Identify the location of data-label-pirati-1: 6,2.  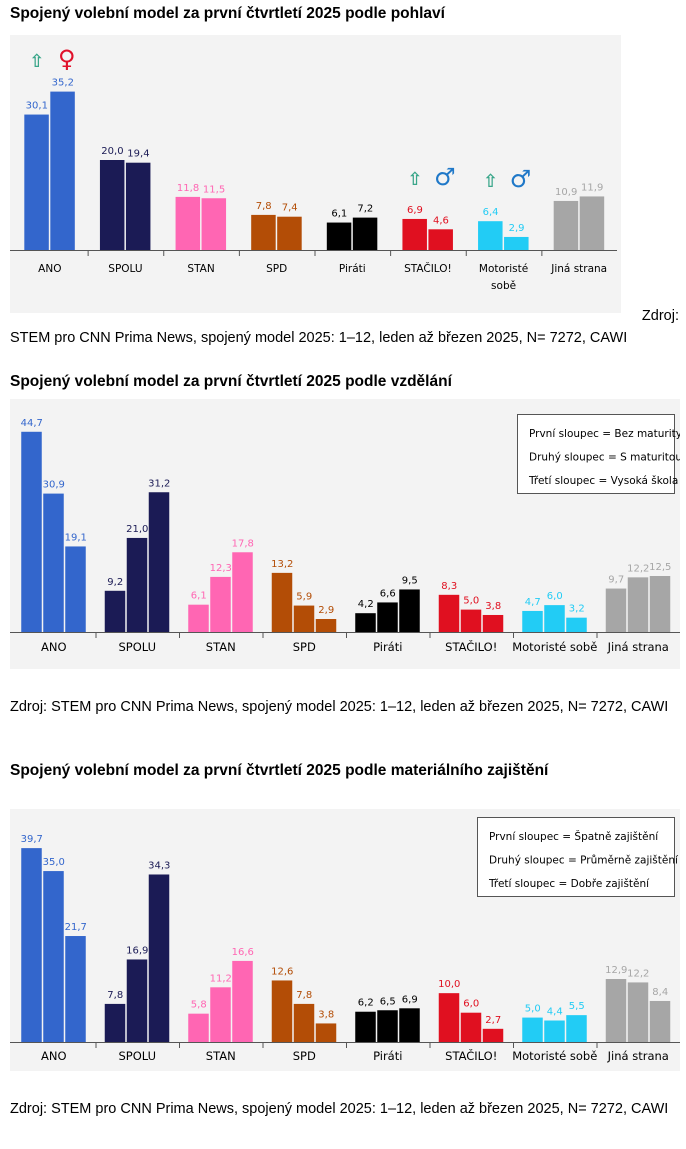
(366, 1003).